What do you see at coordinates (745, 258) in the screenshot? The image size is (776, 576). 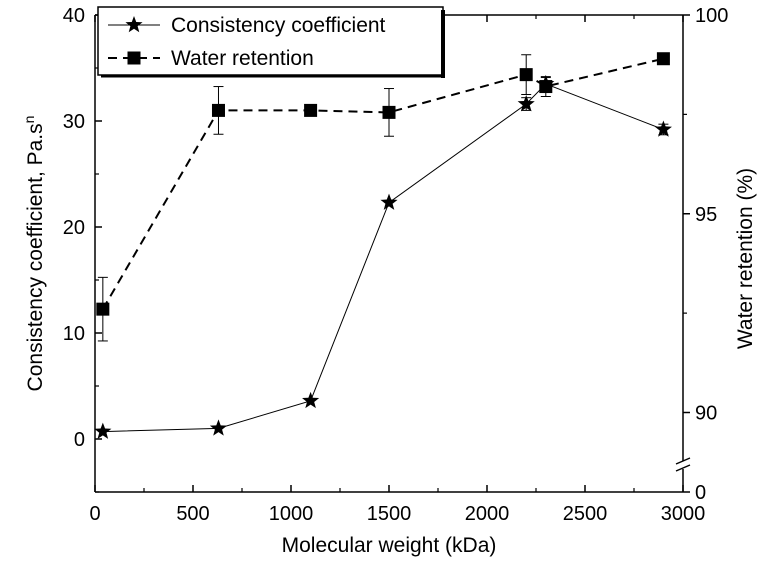 I see `y-right-axis-label: Water retention (%)` at bounding box center [745, 258].